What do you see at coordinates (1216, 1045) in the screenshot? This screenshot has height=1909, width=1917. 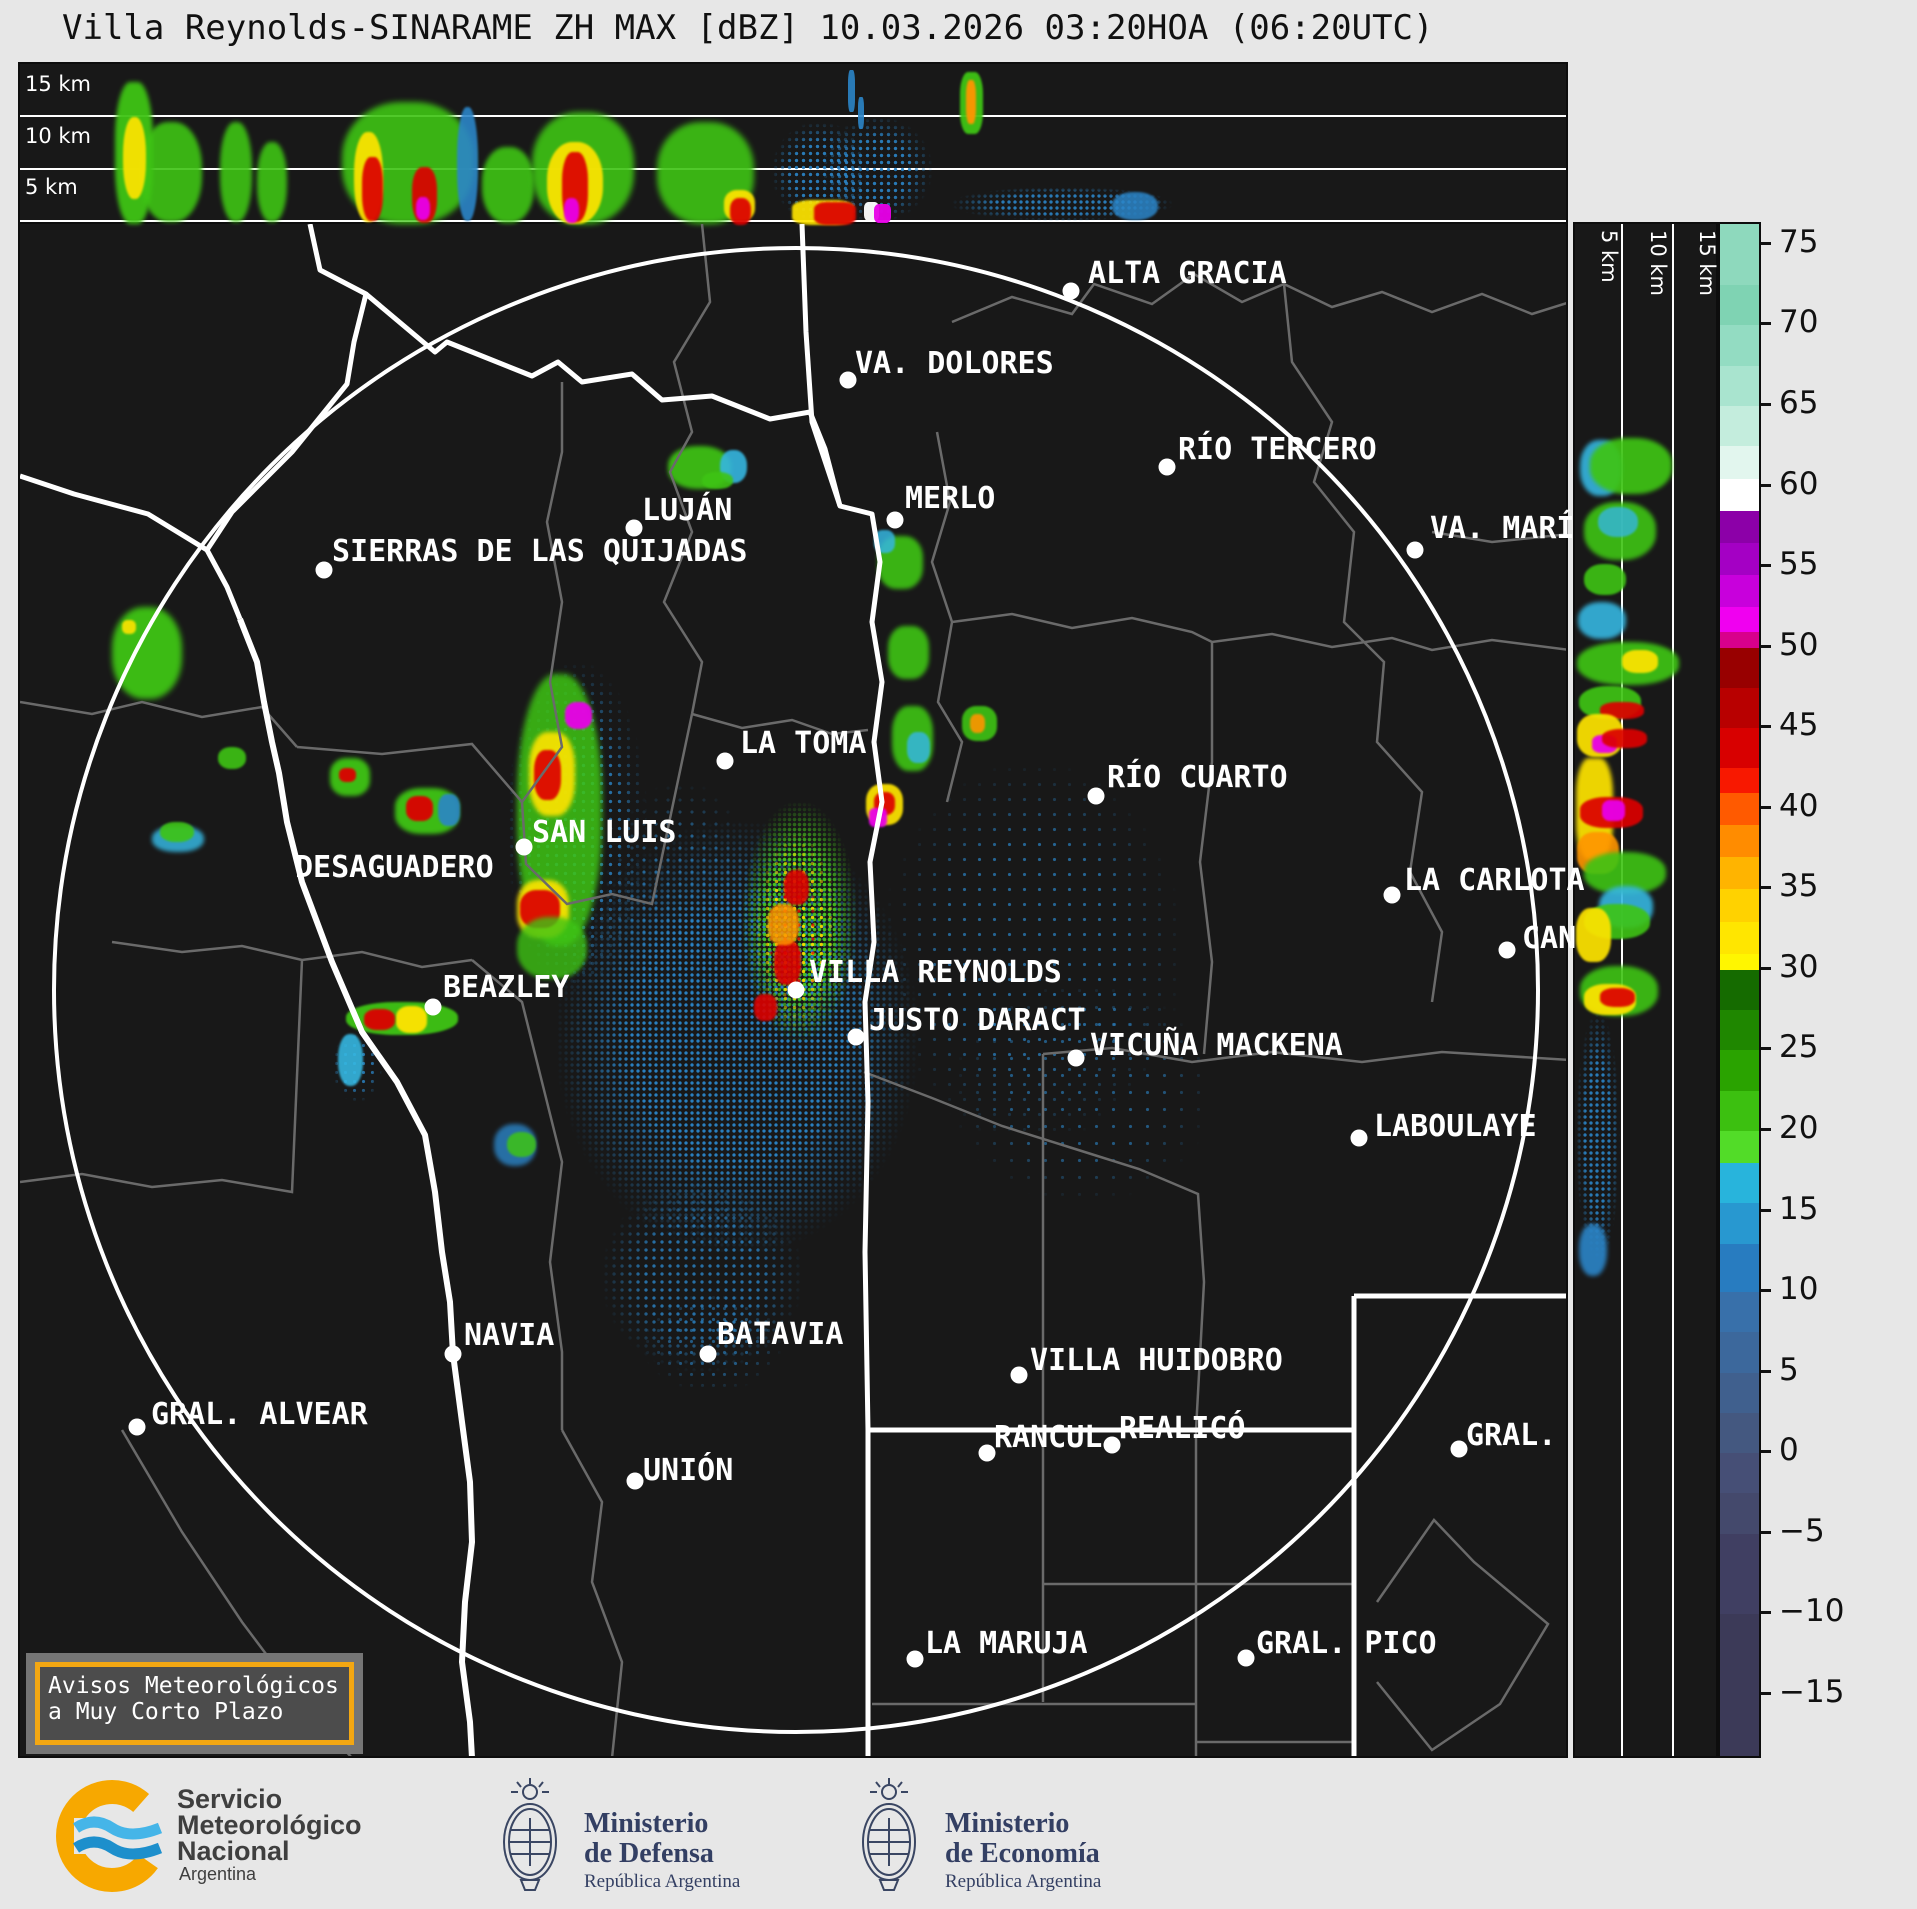 I see `city-label: VICUÑA MACKENA` at bounding box center [1216, 1045].